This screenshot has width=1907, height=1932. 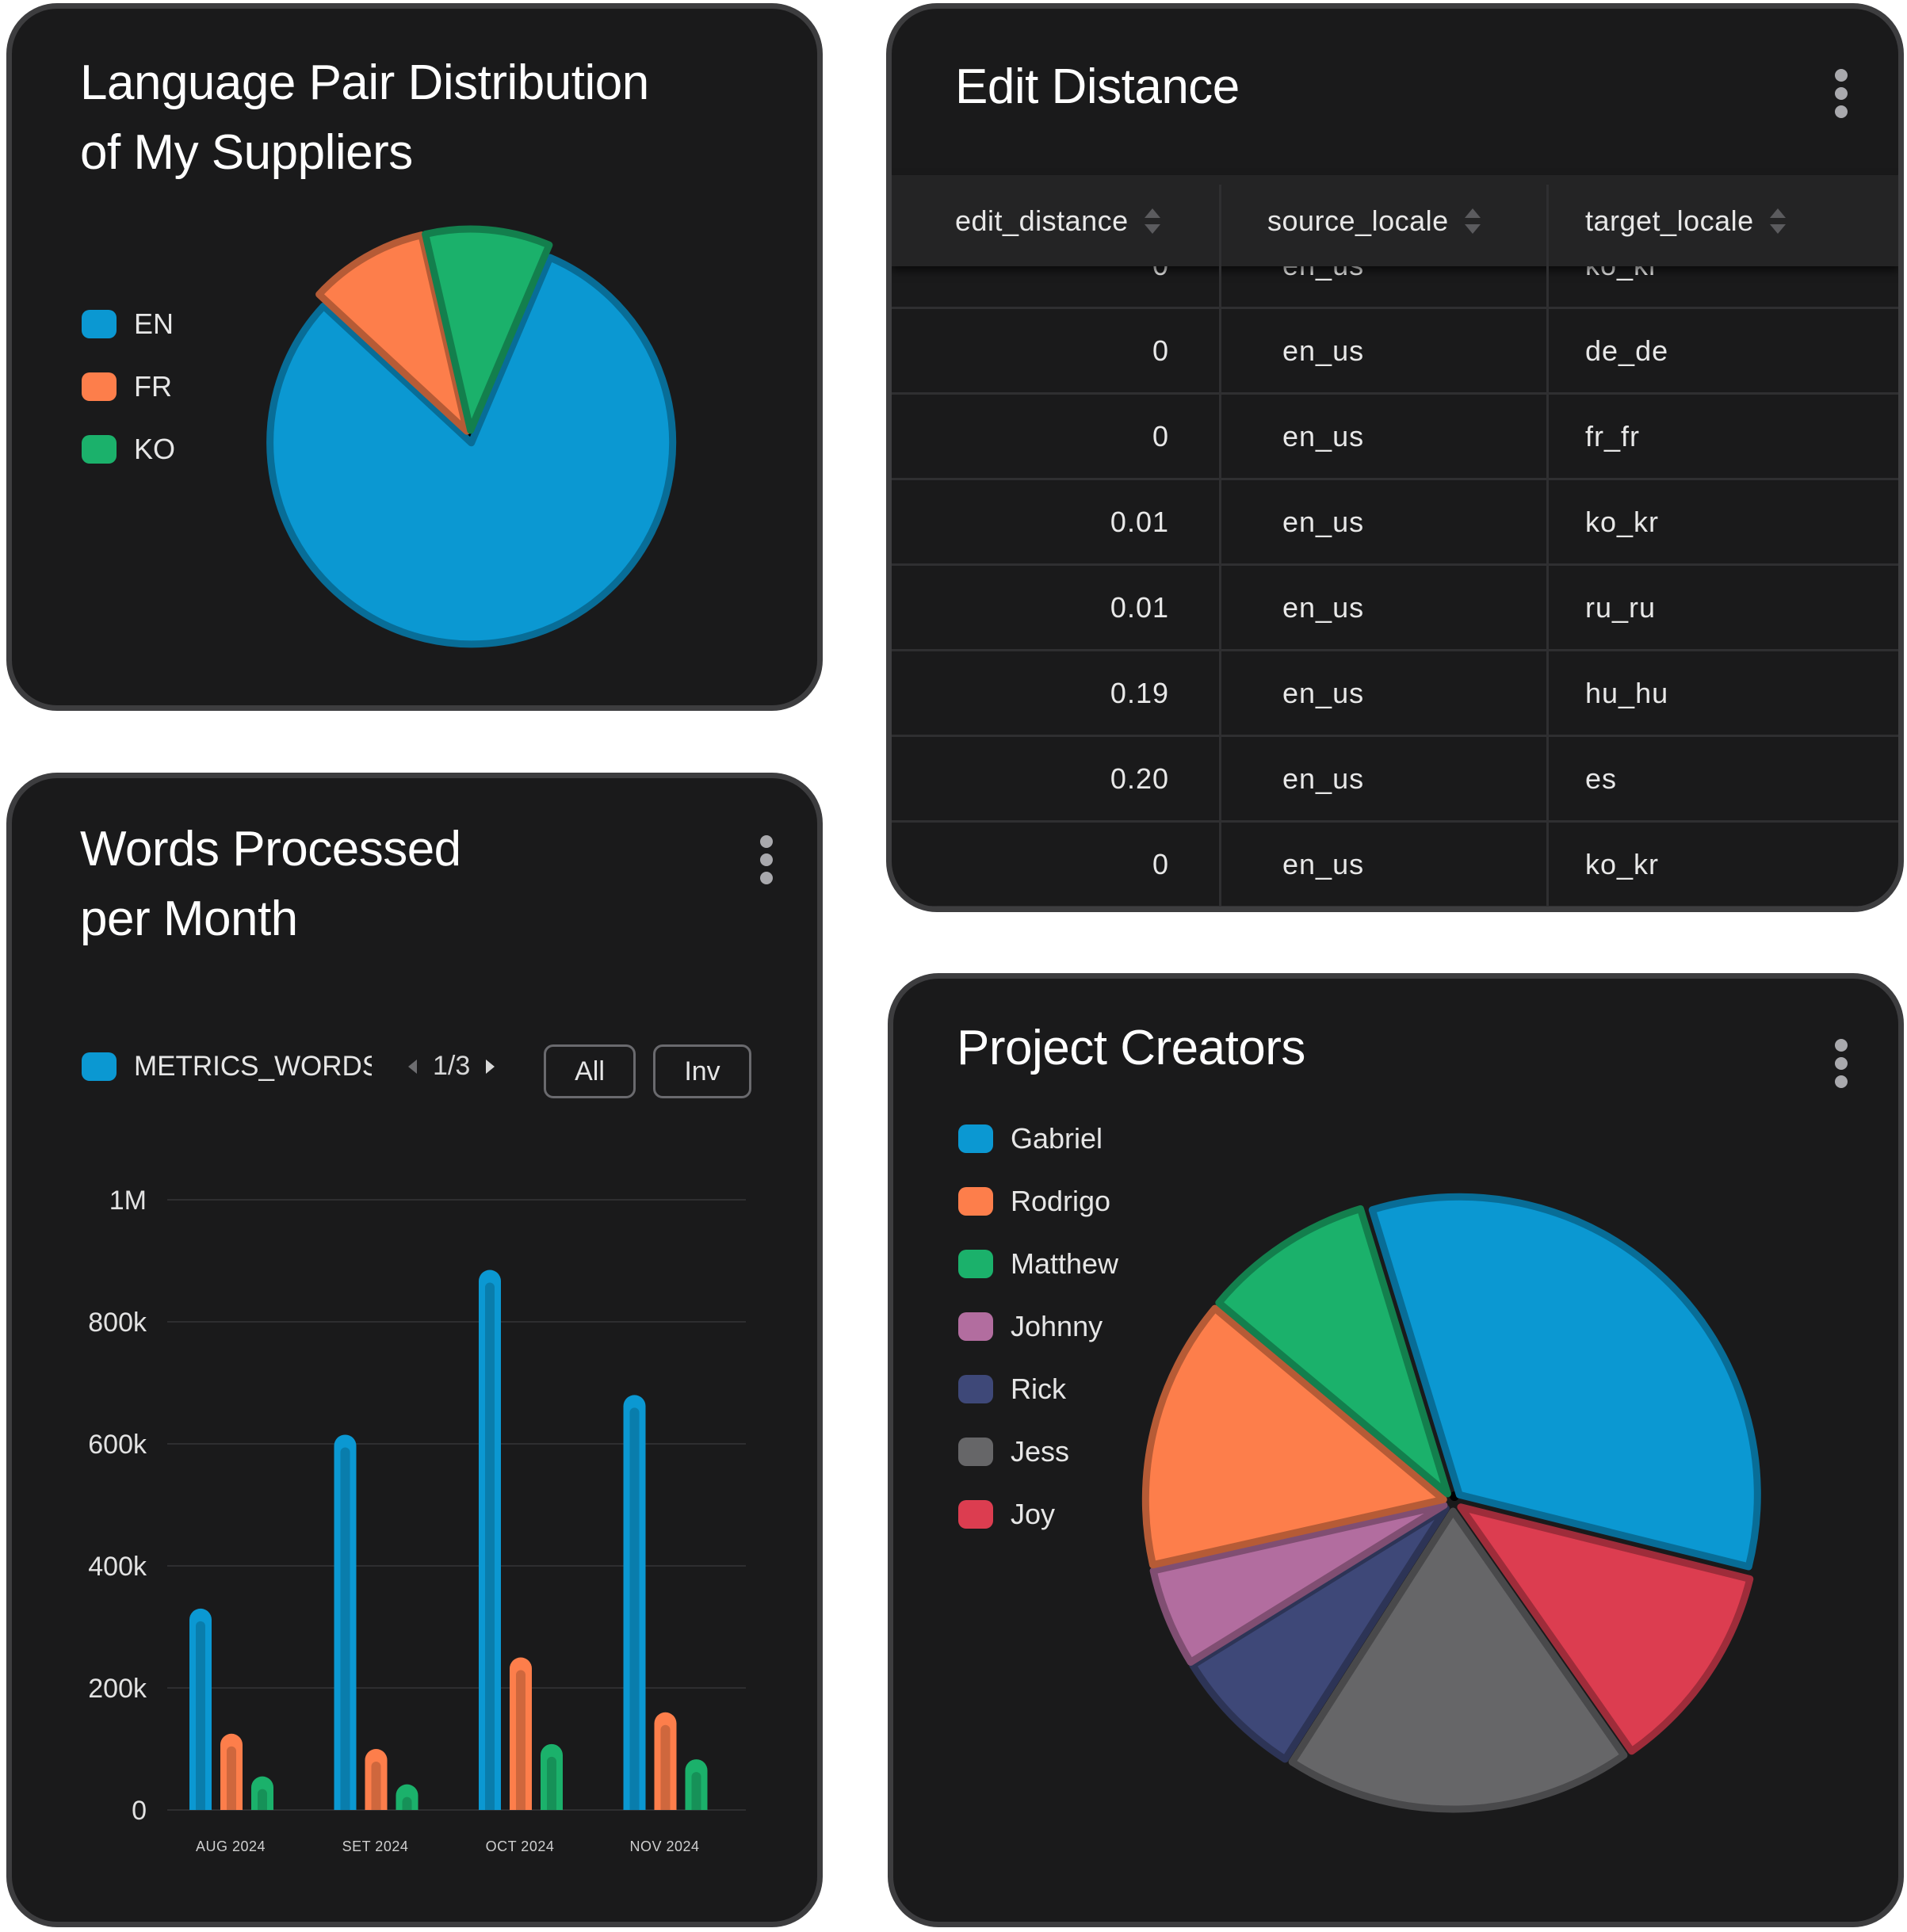 What do you see at coordinates (1395, 352) in the screenshot?
I see `table-row: 0 en_us de_de` at bounding box center [1395, 352].